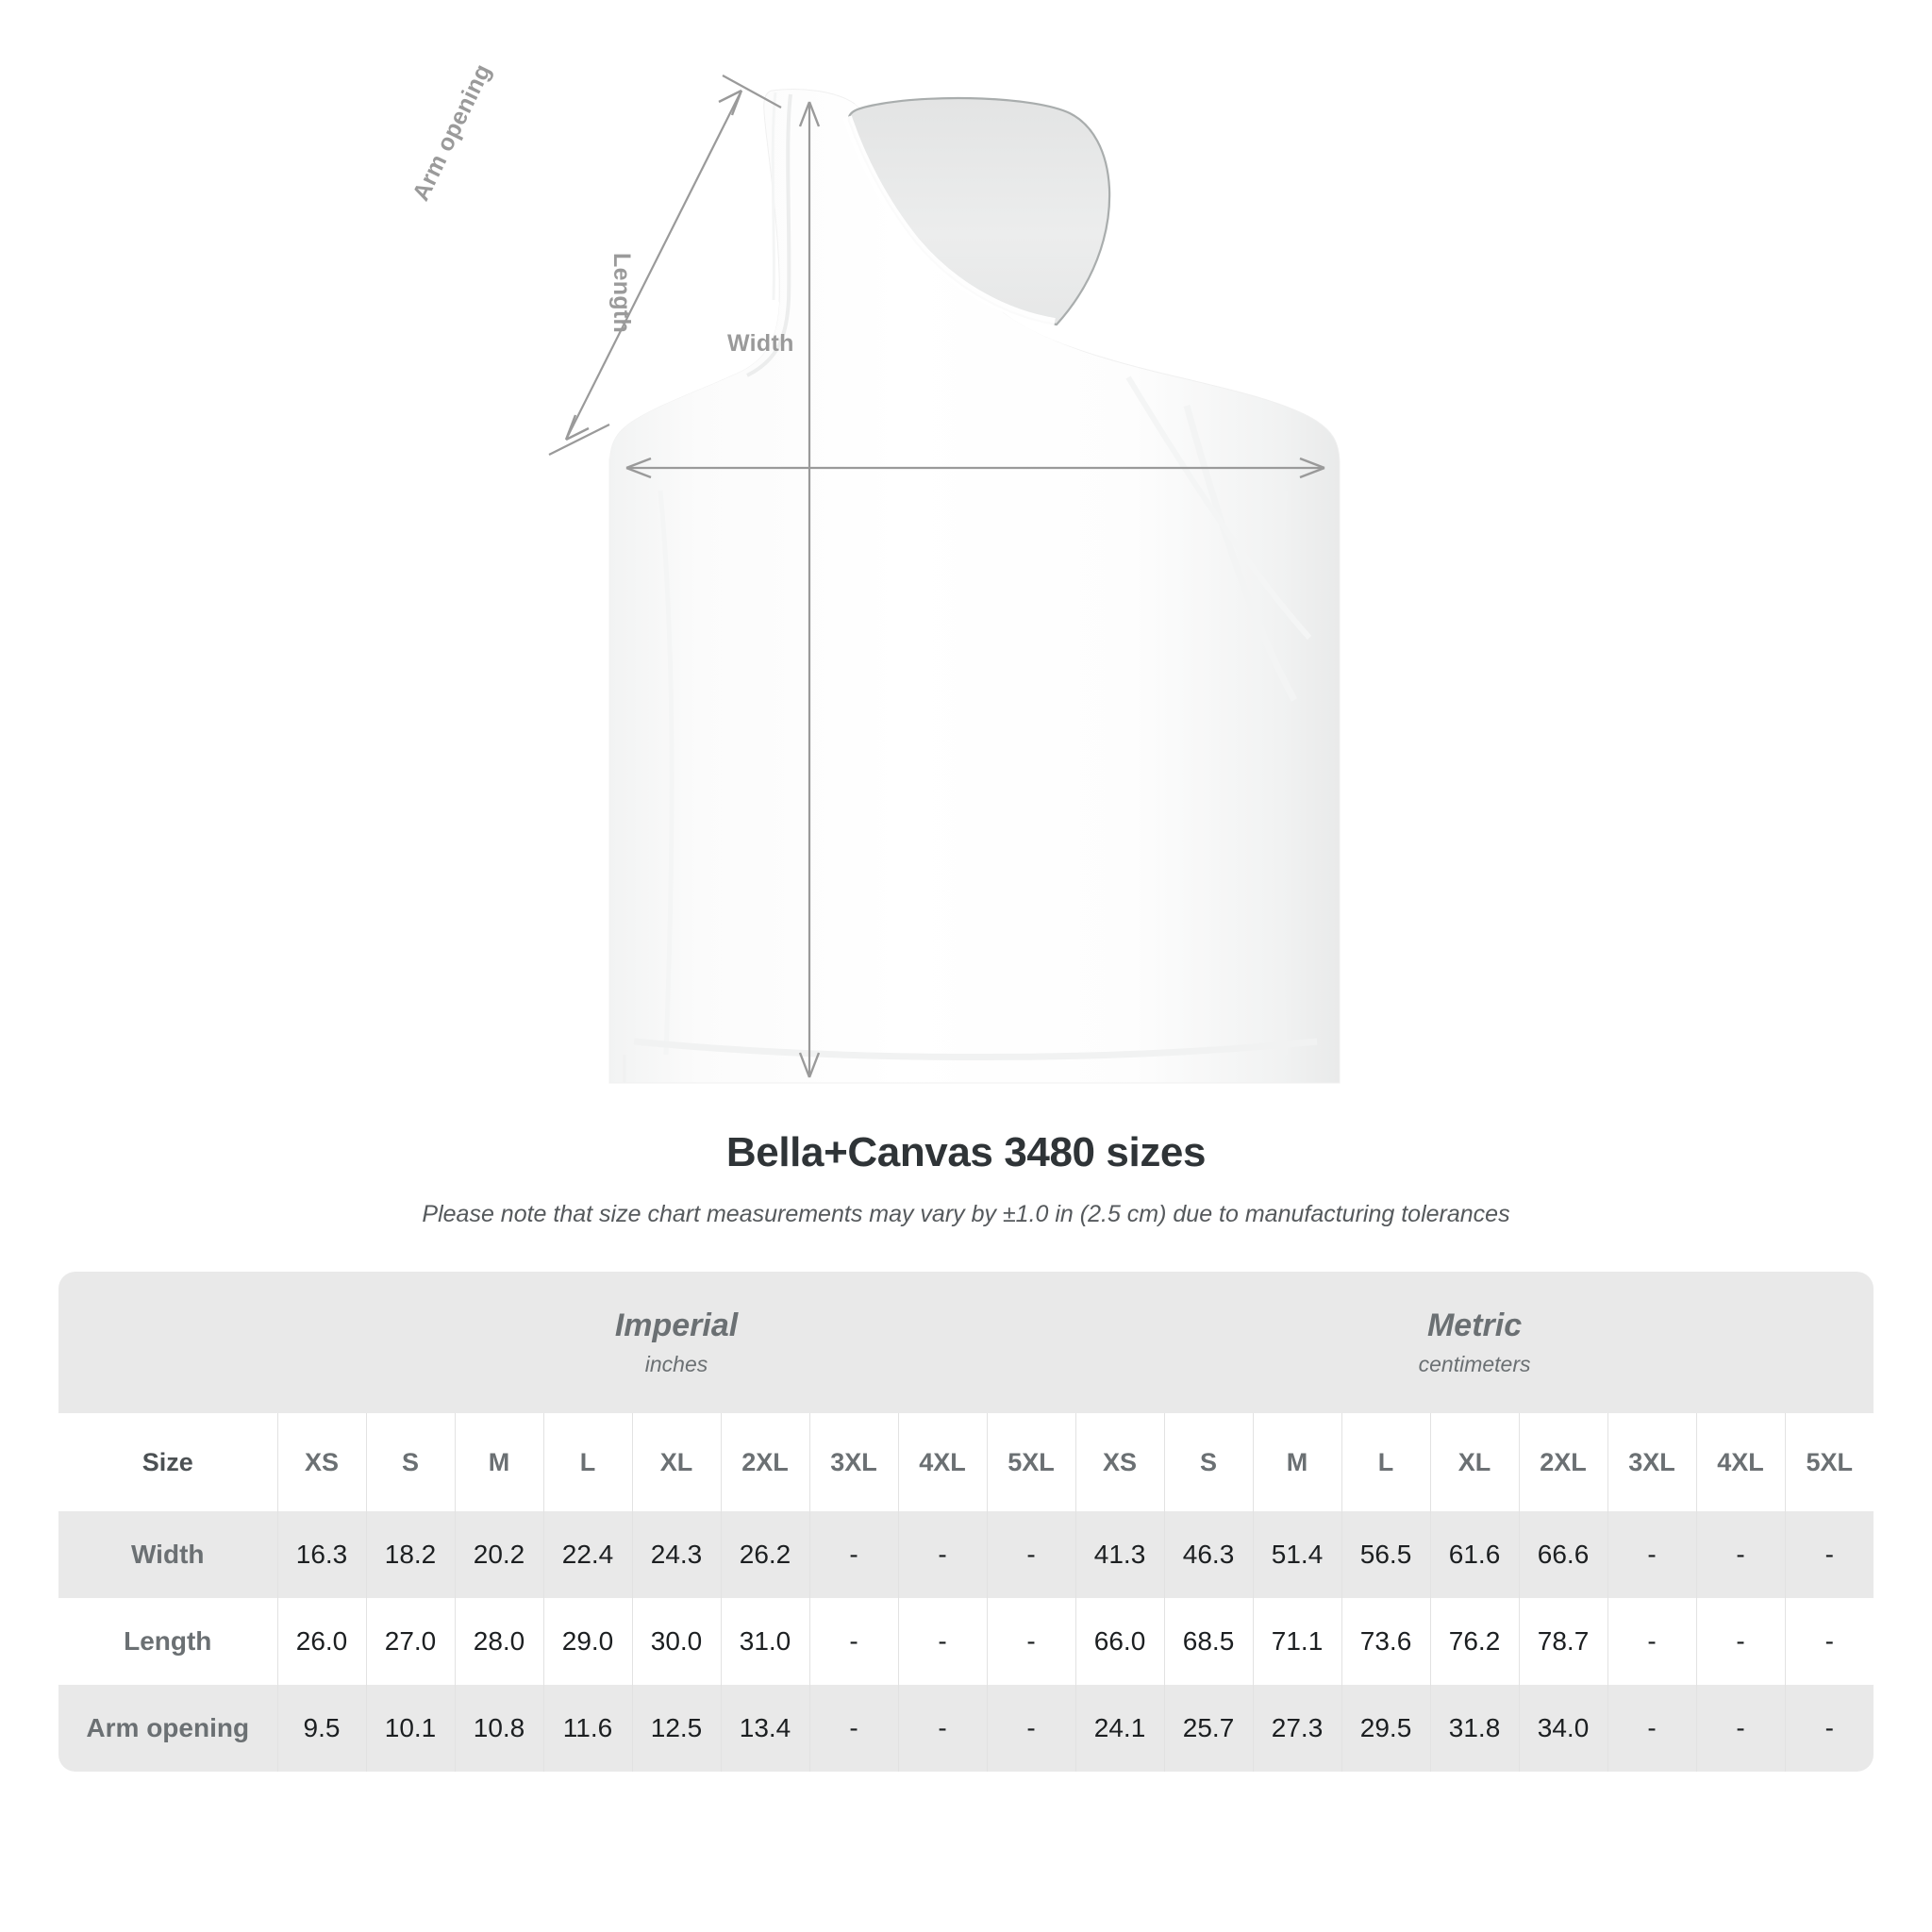 The width and height of the screenshot is (1932, 1932). Describe the element at coordinates (1386, 1728) in the screenshot. I see `cell-arm-metric-l: 29.5` at that location.